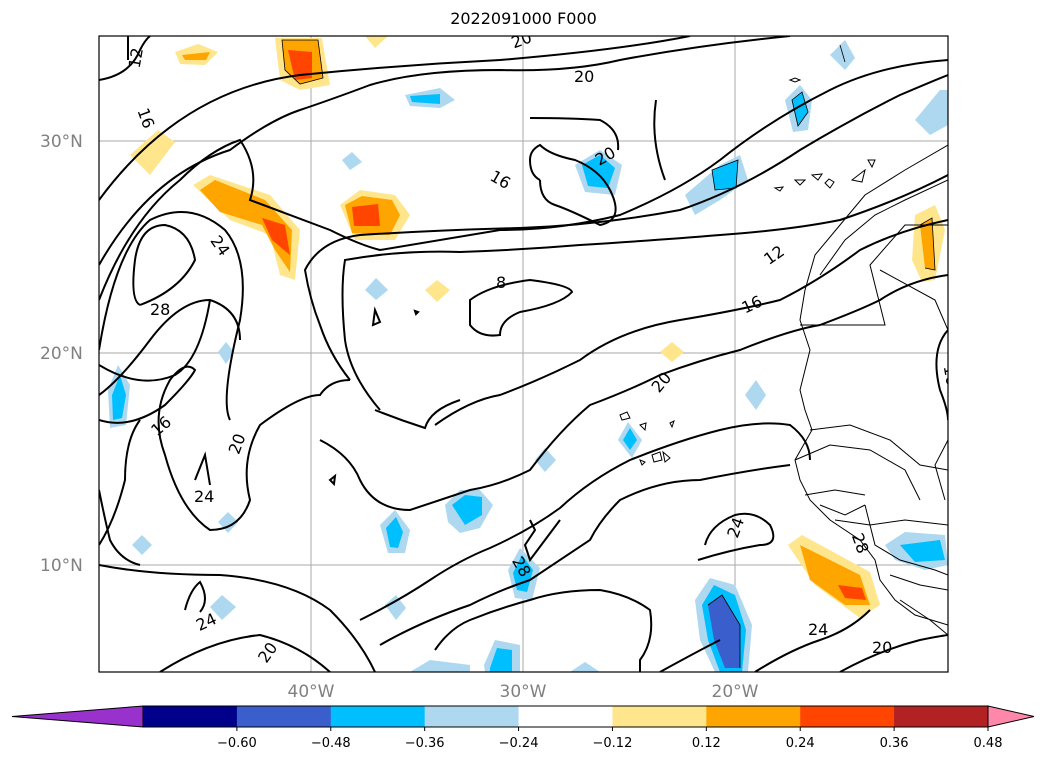 The width and height of the screenshot is (1047, 765). What do you see at coordinates (519, 743) in the screenshot?
I see `colorbar-tick-label: −0.24` at bounding box center [519, 743].